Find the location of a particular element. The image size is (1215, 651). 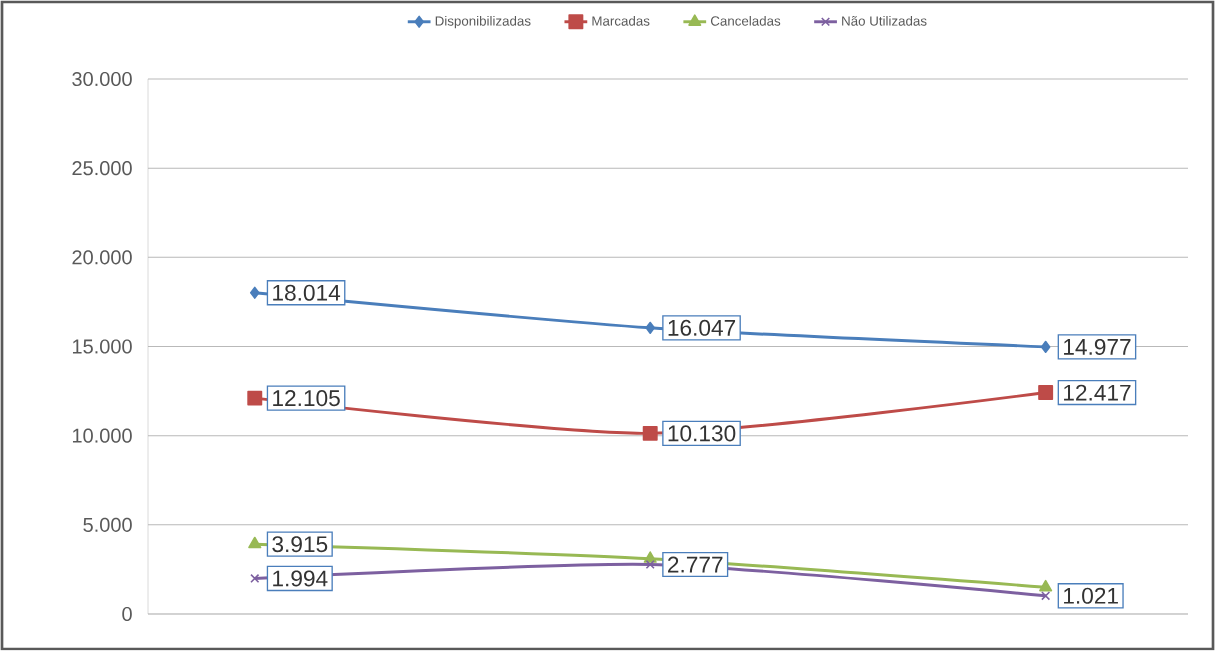

data-label: 3.915 is located at coordinates (300, 544).